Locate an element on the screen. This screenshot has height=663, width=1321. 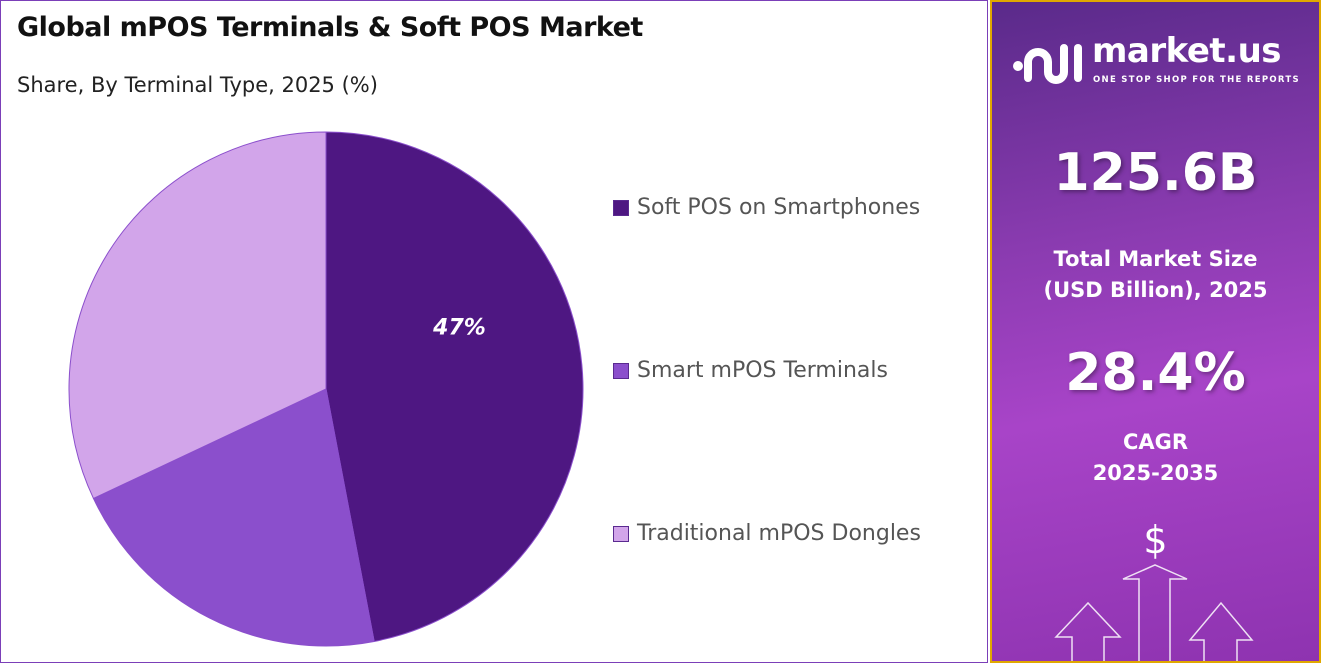
brand-name: market.us is located at coordinates (1187, 51).